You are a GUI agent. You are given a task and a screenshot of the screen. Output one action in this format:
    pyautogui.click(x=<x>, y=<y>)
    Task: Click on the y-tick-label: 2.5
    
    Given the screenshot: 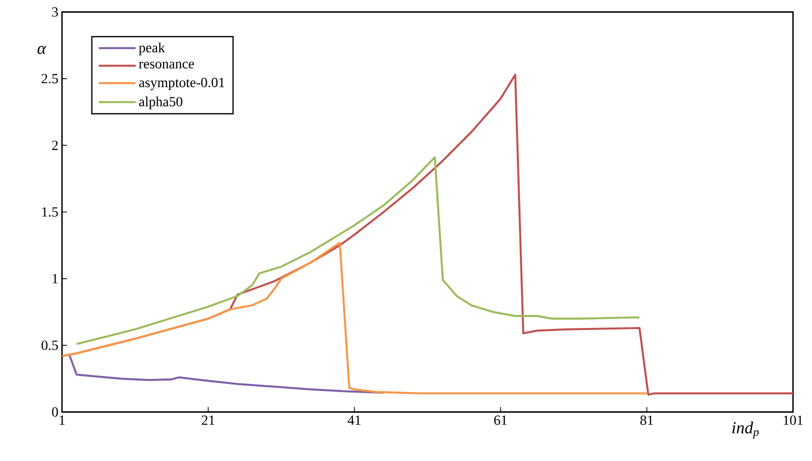 What is the action you would take?
    pyautogui.click(x=50, y=79)
    